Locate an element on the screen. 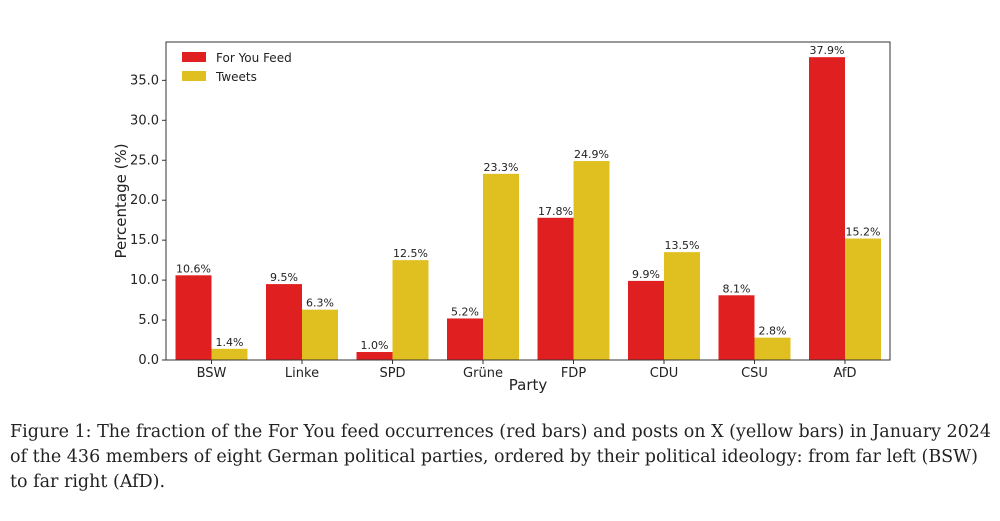  x-tick-label: SPD is located at coordinates (392, 373).